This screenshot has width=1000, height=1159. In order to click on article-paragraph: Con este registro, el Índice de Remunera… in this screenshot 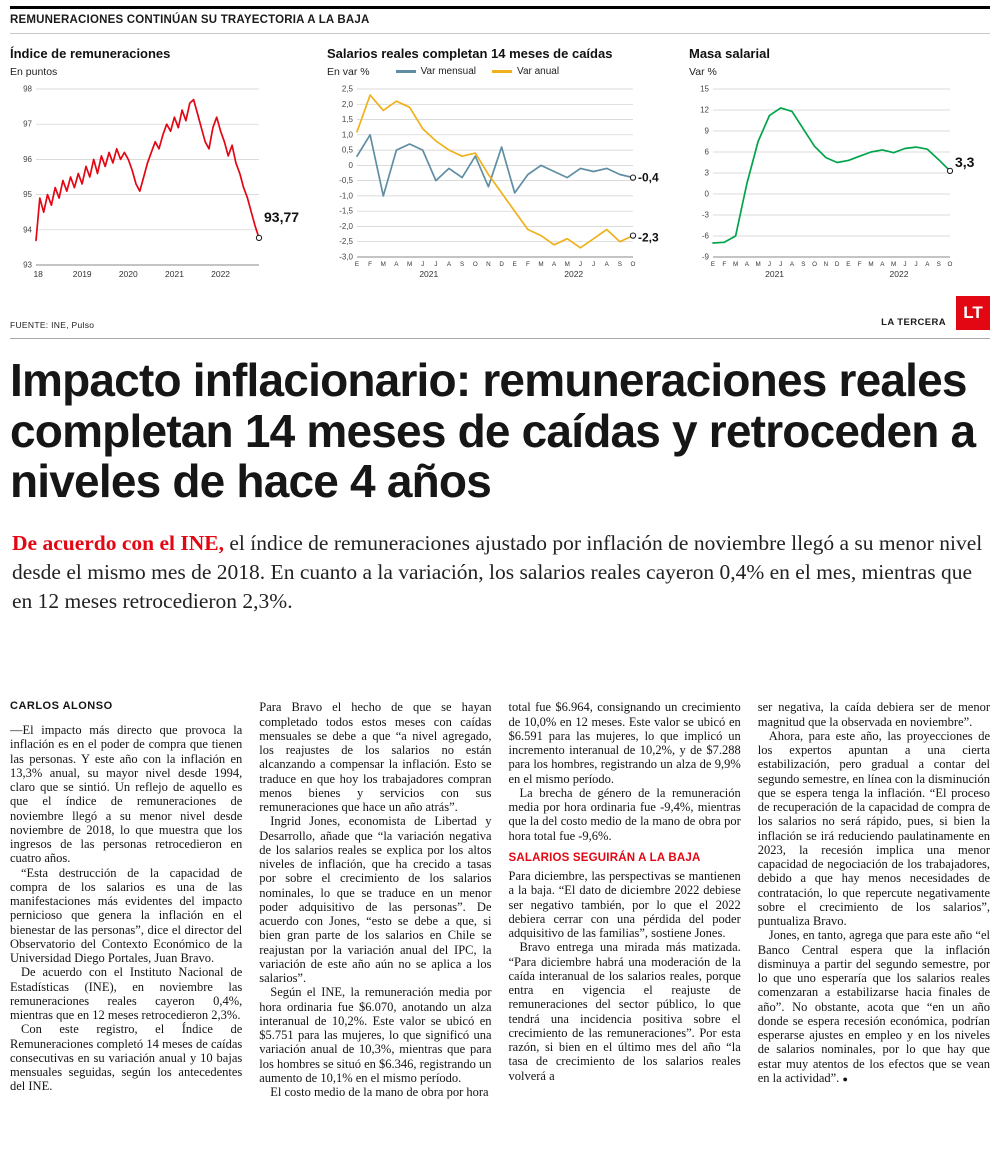, I will do `click(126, 1058)`.